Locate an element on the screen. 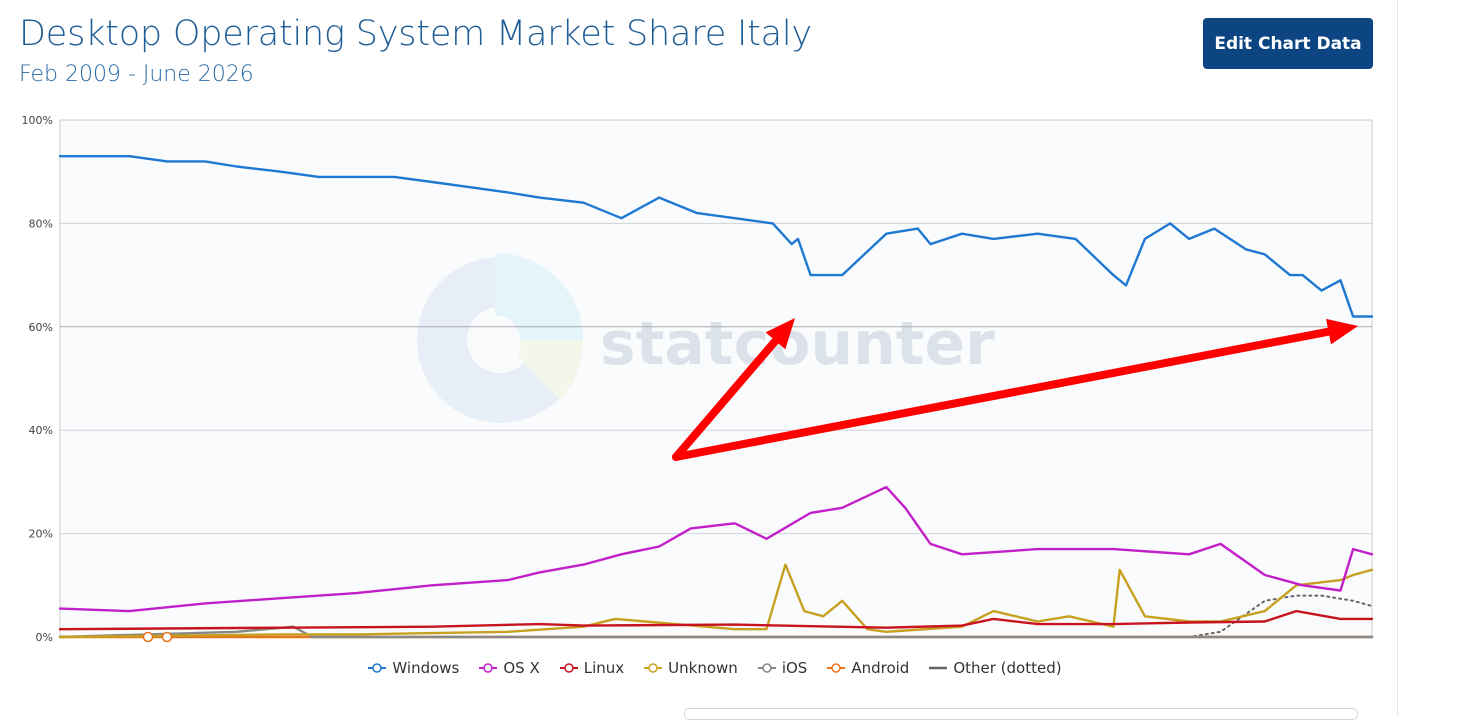 The width and height of the screenshot is (1478, 720). legend-item-unknown: Unknown is located at coordinates (691, 668).